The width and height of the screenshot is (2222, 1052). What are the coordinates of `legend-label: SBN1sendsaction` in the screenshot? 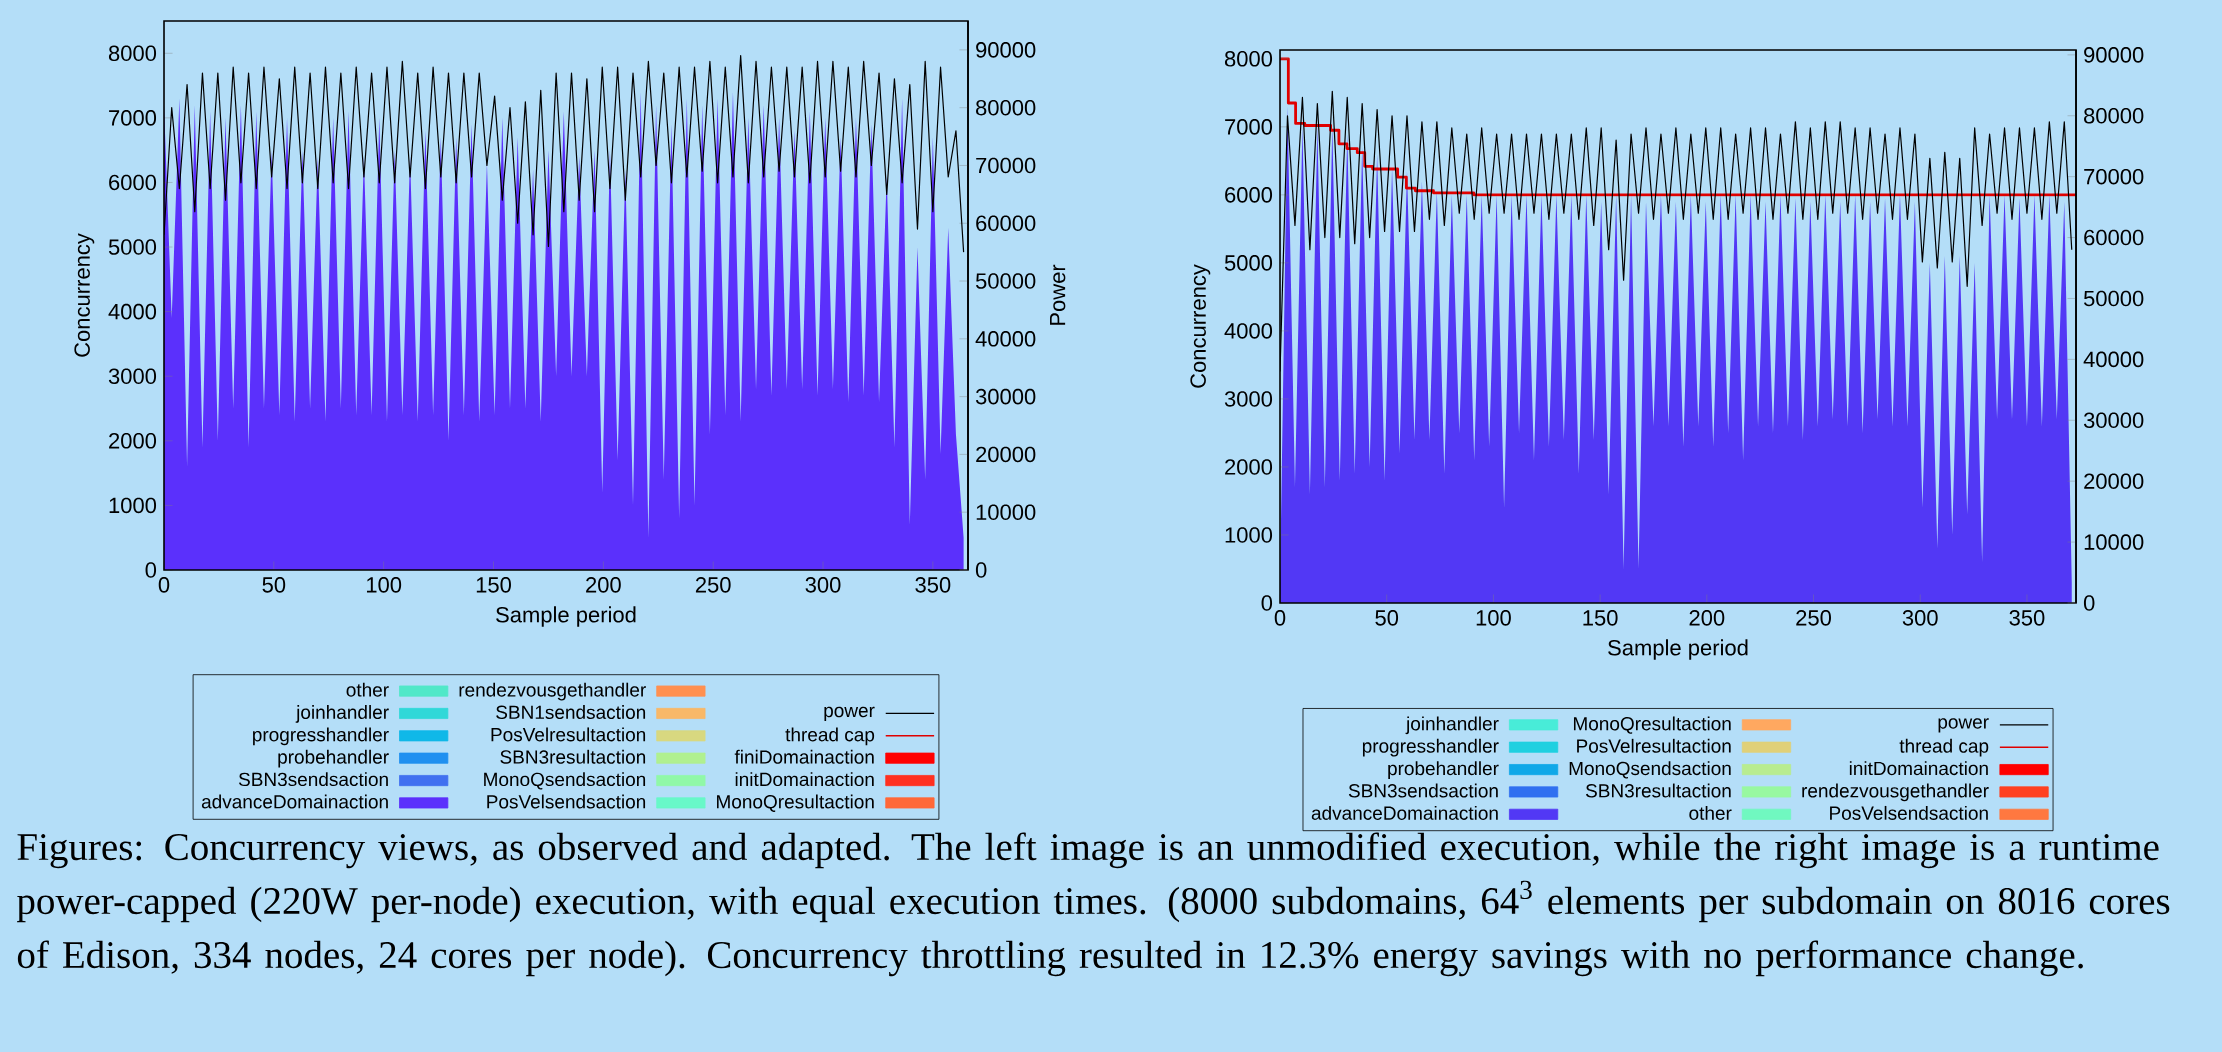 It's located at (571, 712).